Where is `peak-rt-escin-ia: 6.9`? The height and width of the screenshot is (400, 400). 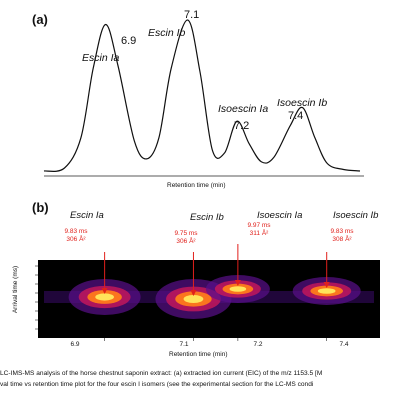 peak-rt-escin-ia: 6.9 is located at coordinates (129, 41).